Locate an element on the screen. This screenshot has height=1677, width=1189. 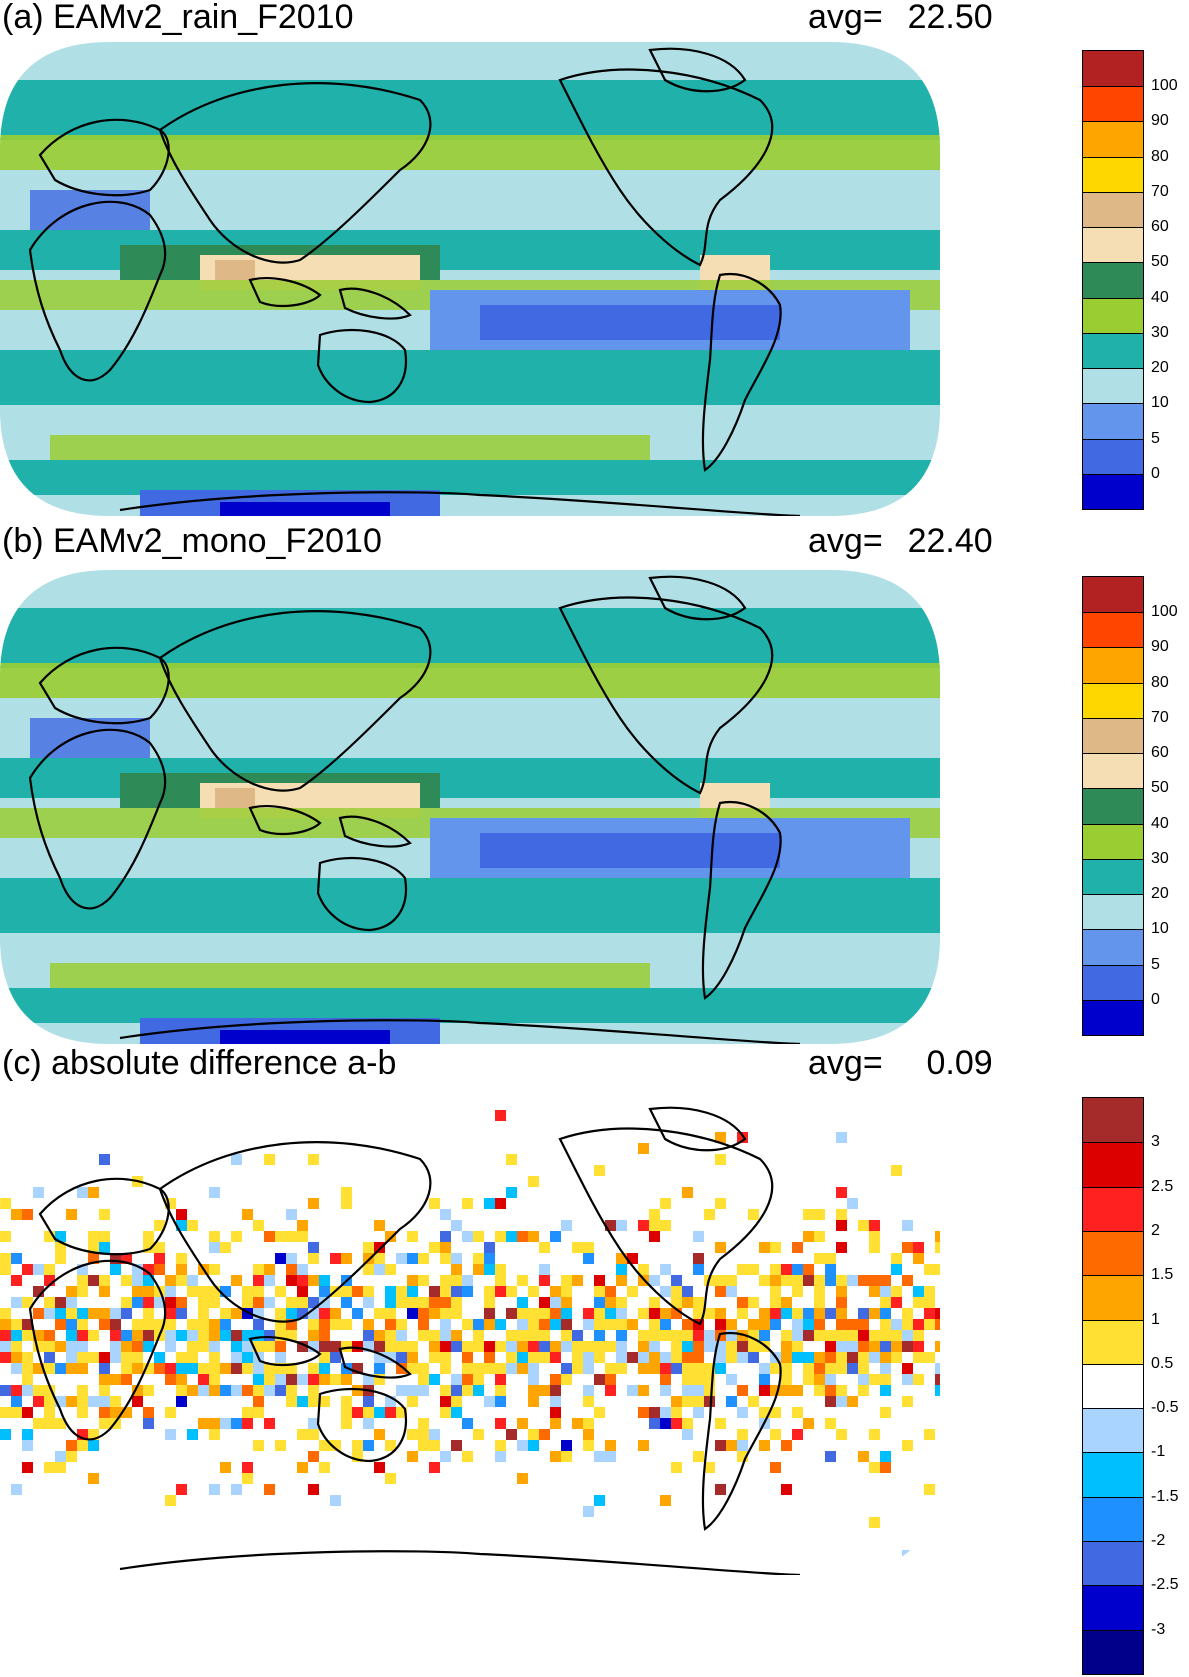
panel-c-avg: avg= 0.09 is located at coordinates (900, 1063).